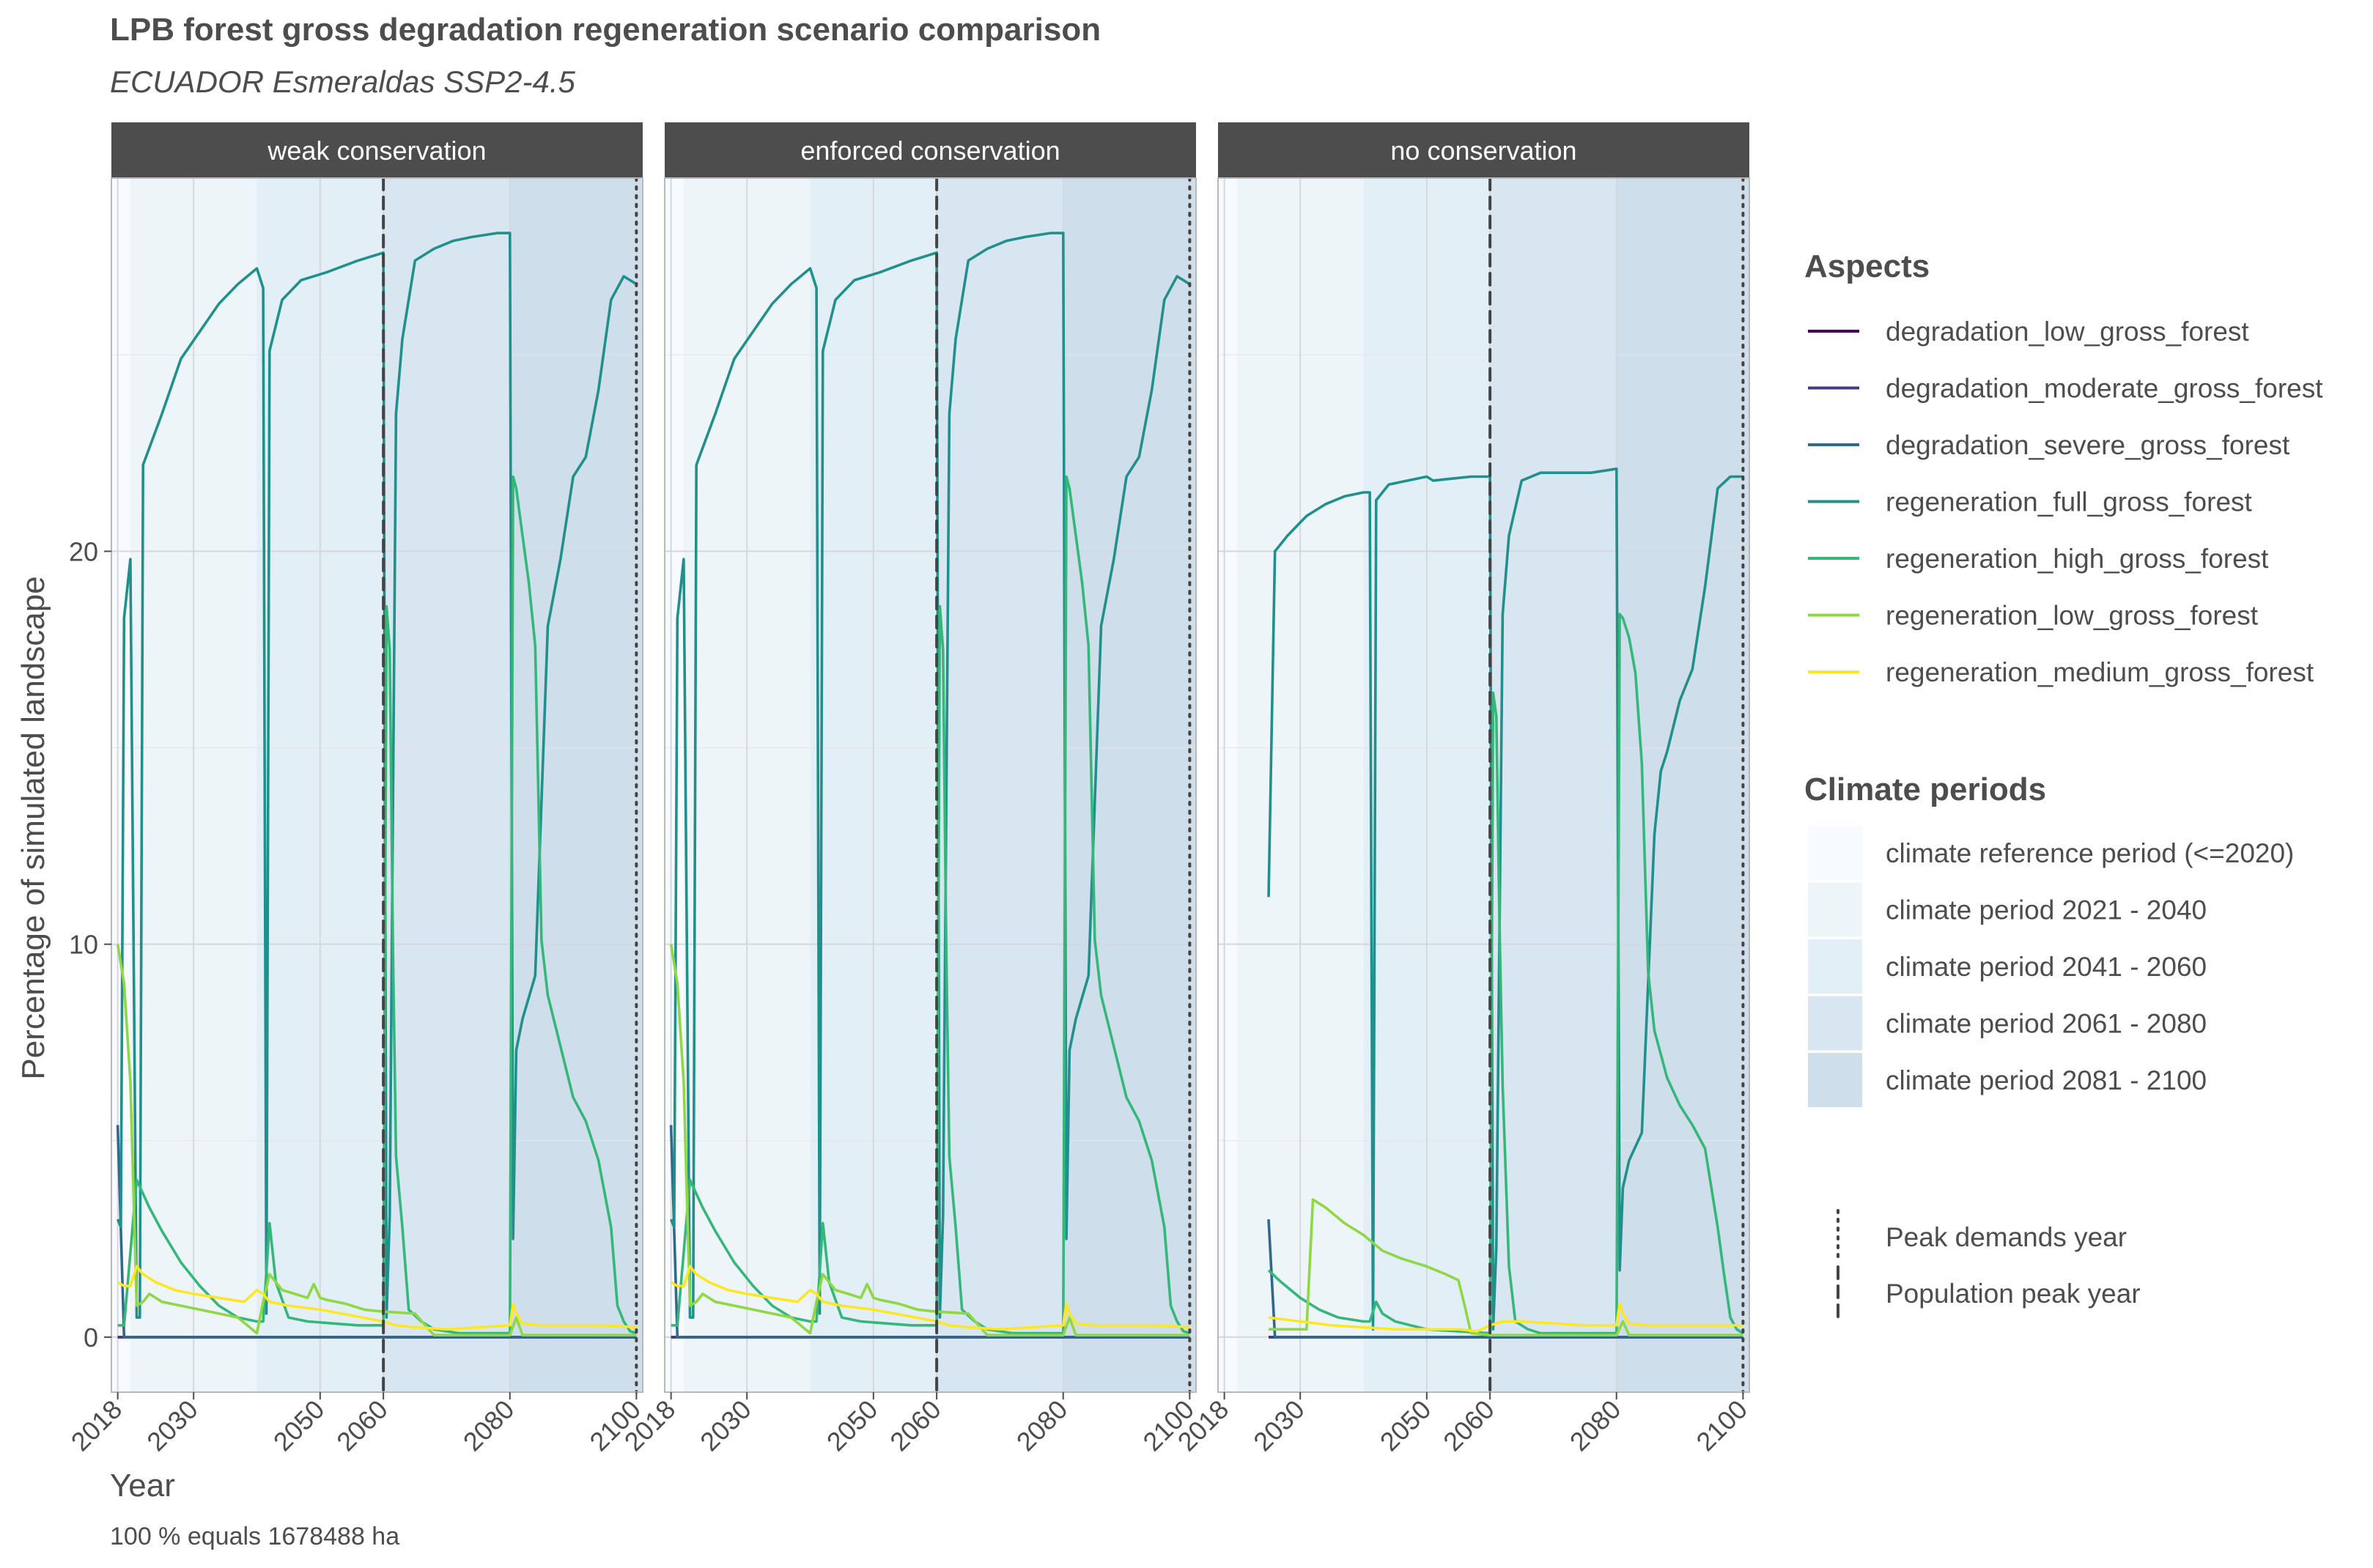 This screenshot has height=1568, width=2373. Describe the element at coordinates (2046, 1024) in the screenshot. I see `legend-label-climate: climate period 2061 - 2080` at that location.